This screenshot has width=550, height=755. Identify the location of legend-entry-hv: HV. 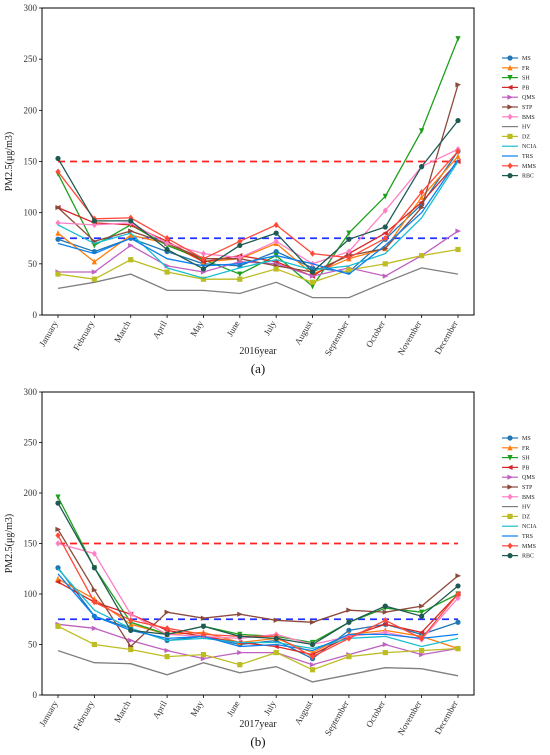
(526, 128).